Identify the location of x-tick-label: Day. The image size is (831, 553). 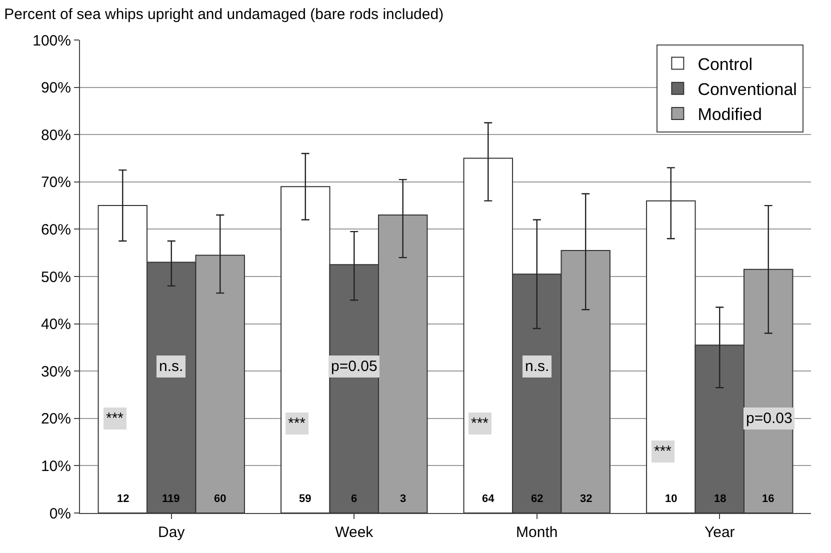
(172, 532).